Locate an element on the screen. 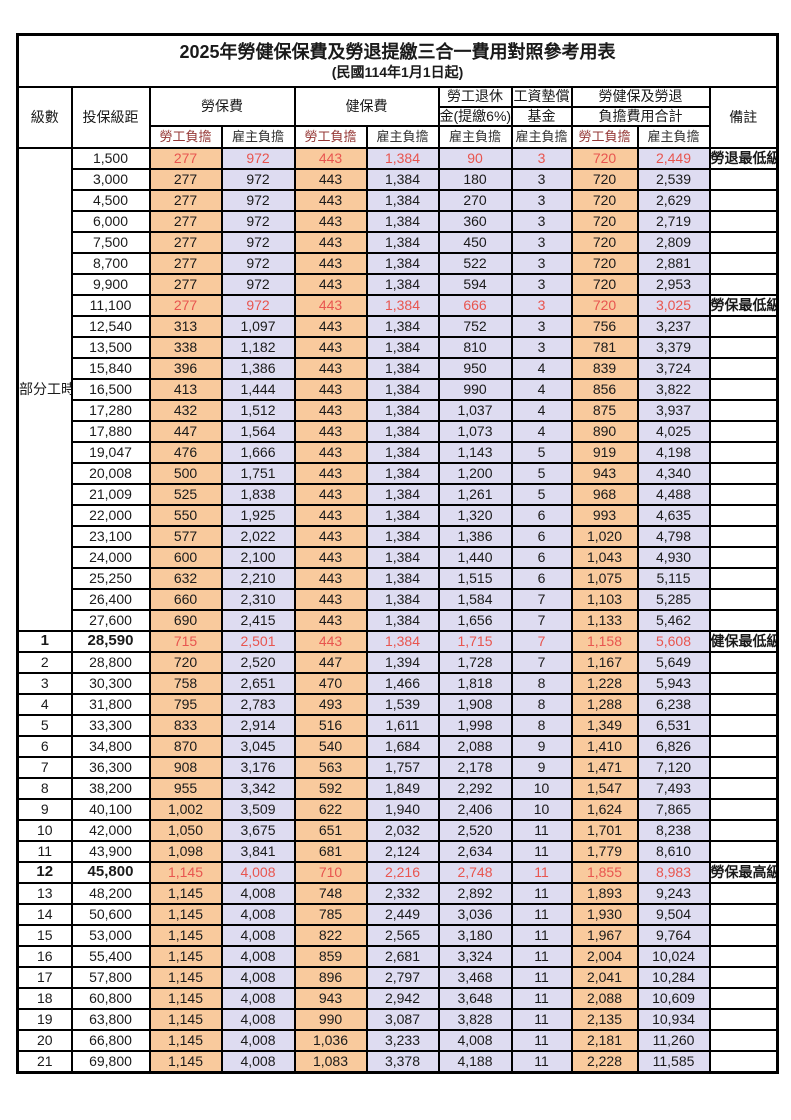 This screenshot has height=1120, width=791. cell-total-employer: 2,719 is located at coordinates (673, 221).